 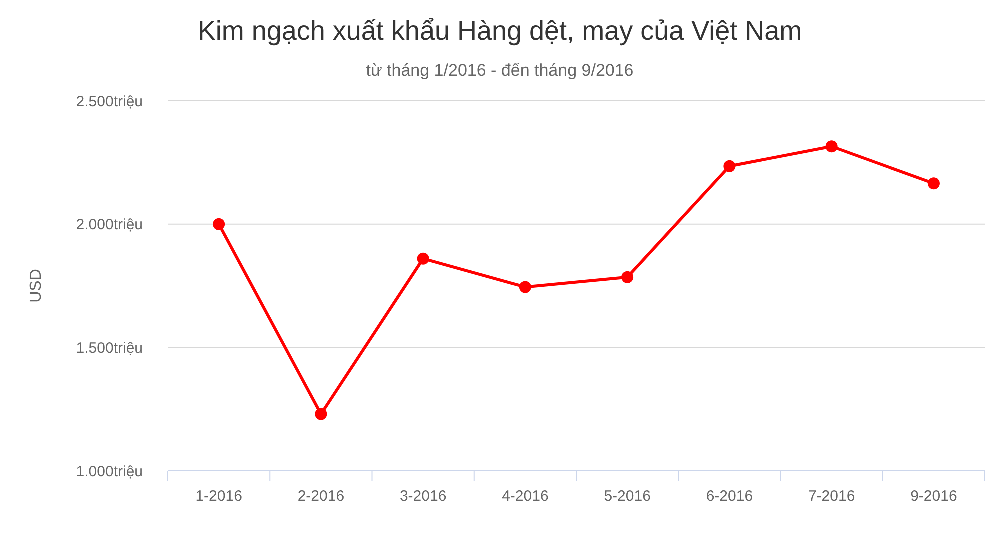 I want to click on chart-subtitle: từ tháng 1/2016 - đến tháng 9/2016, so click(x=500, y=70).